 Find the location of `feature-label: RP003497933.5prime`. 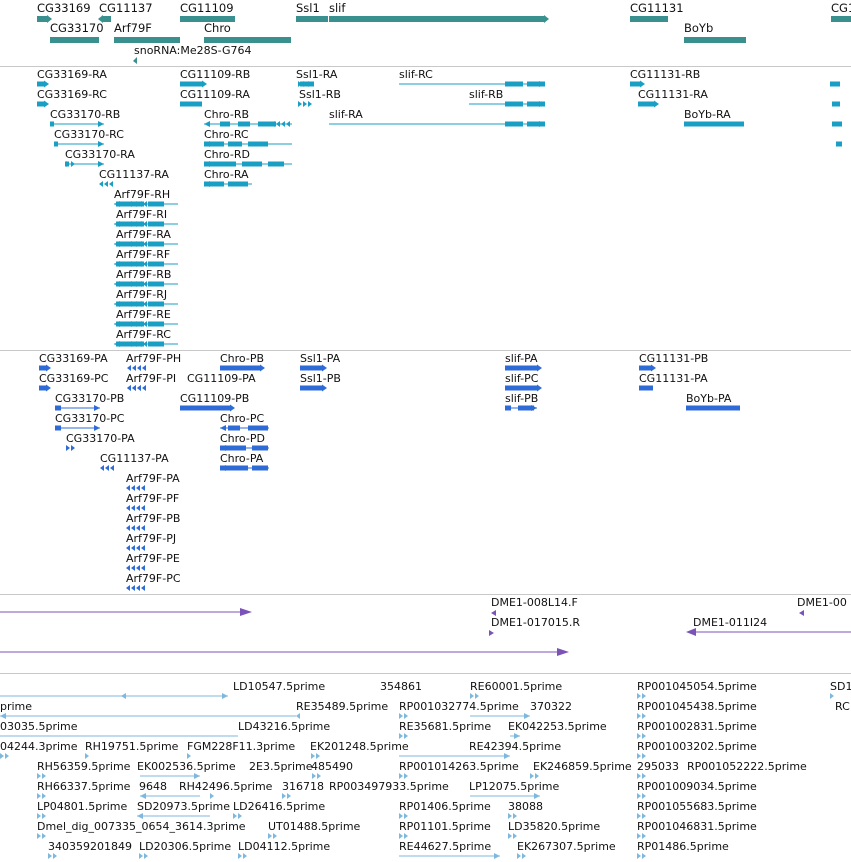

feature-label: RP003497933.5prime is located at coordinates (389, 786).